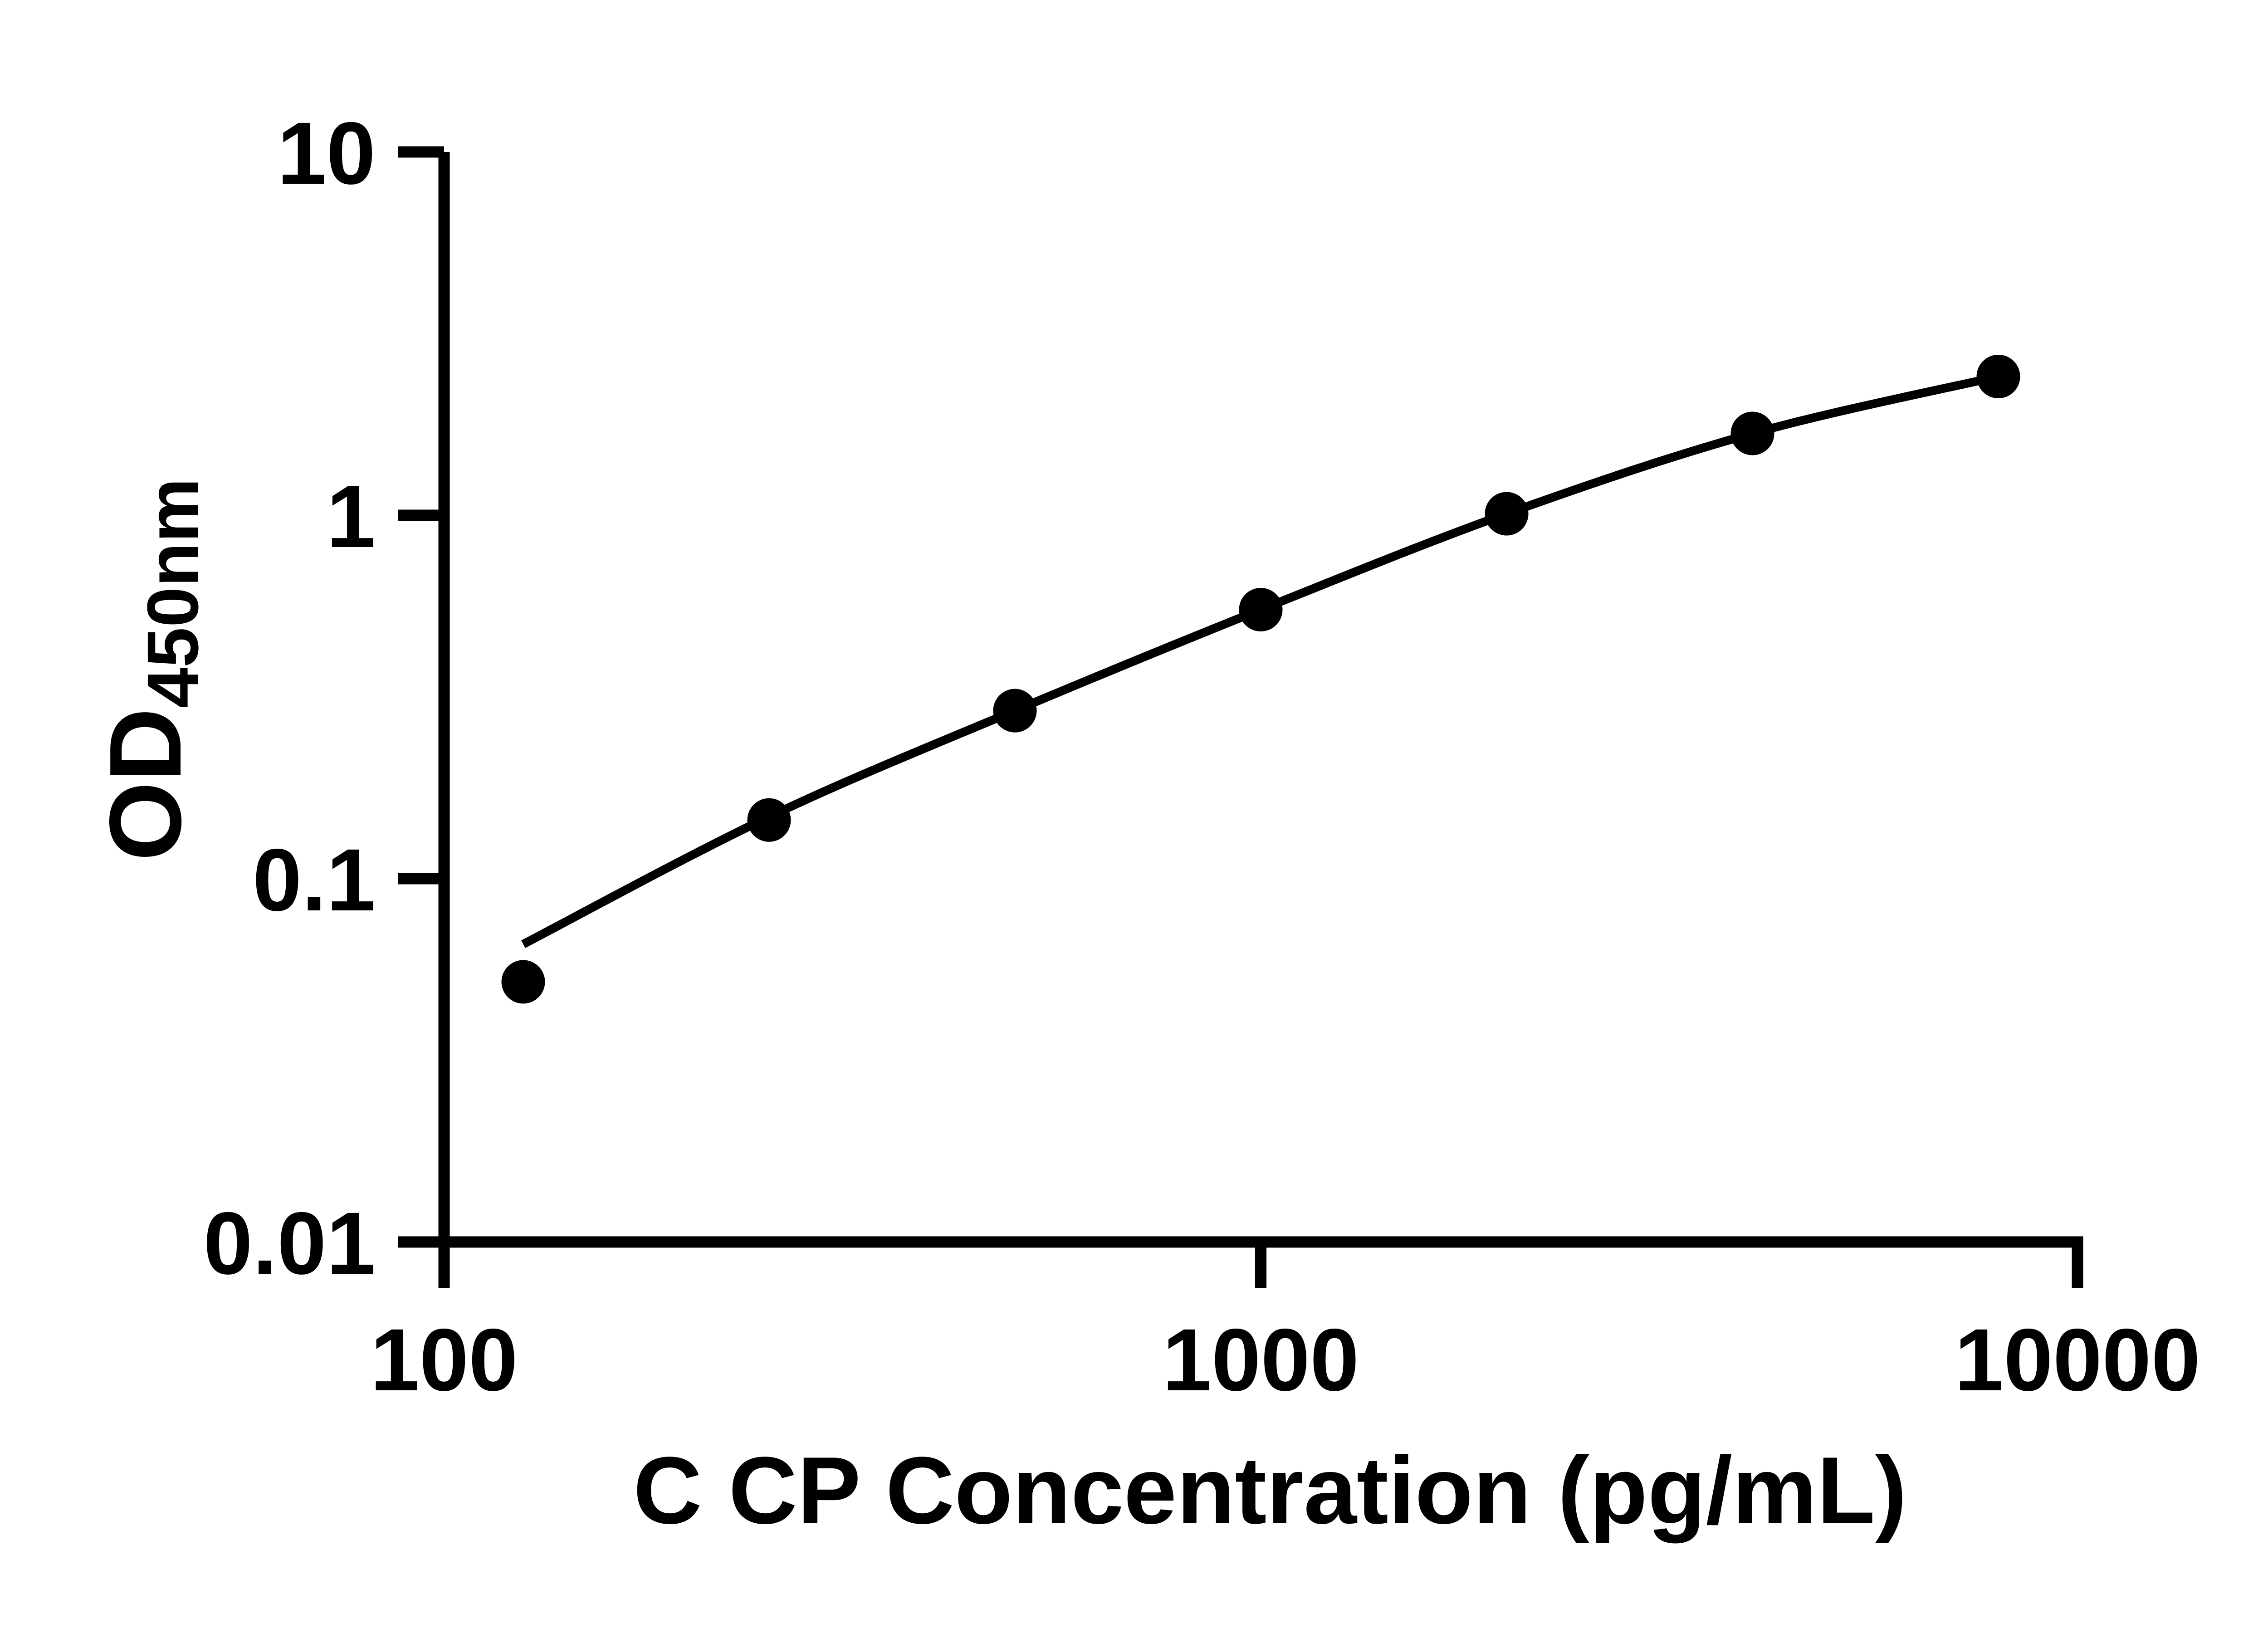  What do you see at coordinates (290, 1243) in the screenshot?
I see `y-axis-tick-label: 0.01` at bounding box center [290, 1243].